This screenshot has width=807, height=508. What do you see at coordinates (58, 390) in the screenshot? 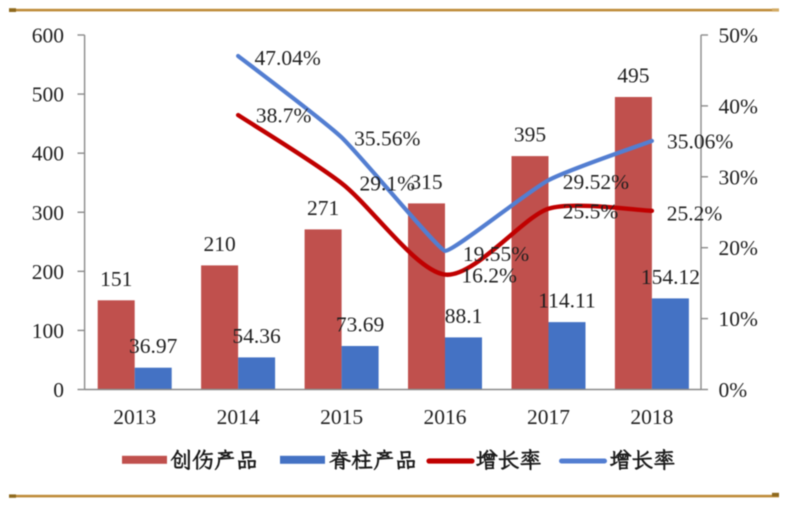
I see `svg-text: 0` at bounding box center [58, 390].